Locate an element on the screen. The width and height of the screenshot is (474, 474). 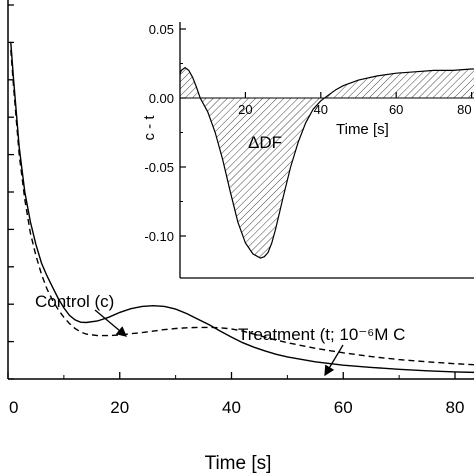
annotation-treatment: Treatment (t; 10⁻⁶M C is located at coordinates (321, 351).